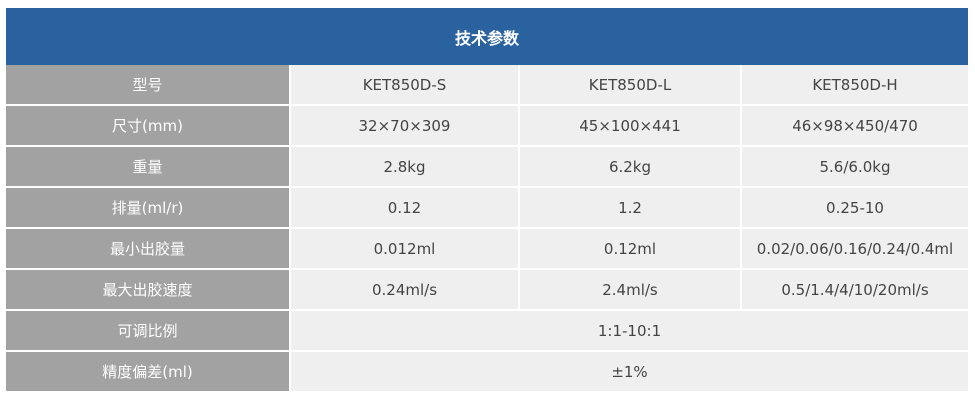  What do you see at coordinates (404, 207) in the screenshot?
I see `cell: 0.12` at bounding box center [404, 207].